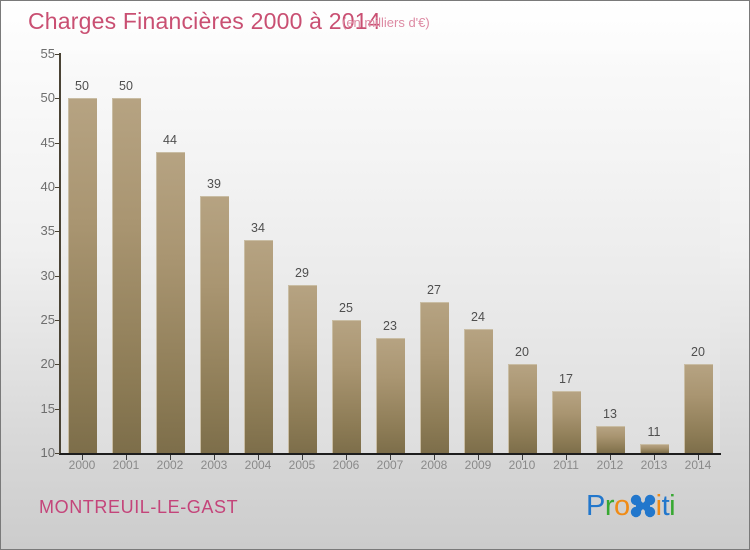 The width and height of the screenshot is (750, 550). Describe the element at coordinates (390, 325) in the screenshot. I see `bar-value-label: 23` at that location.